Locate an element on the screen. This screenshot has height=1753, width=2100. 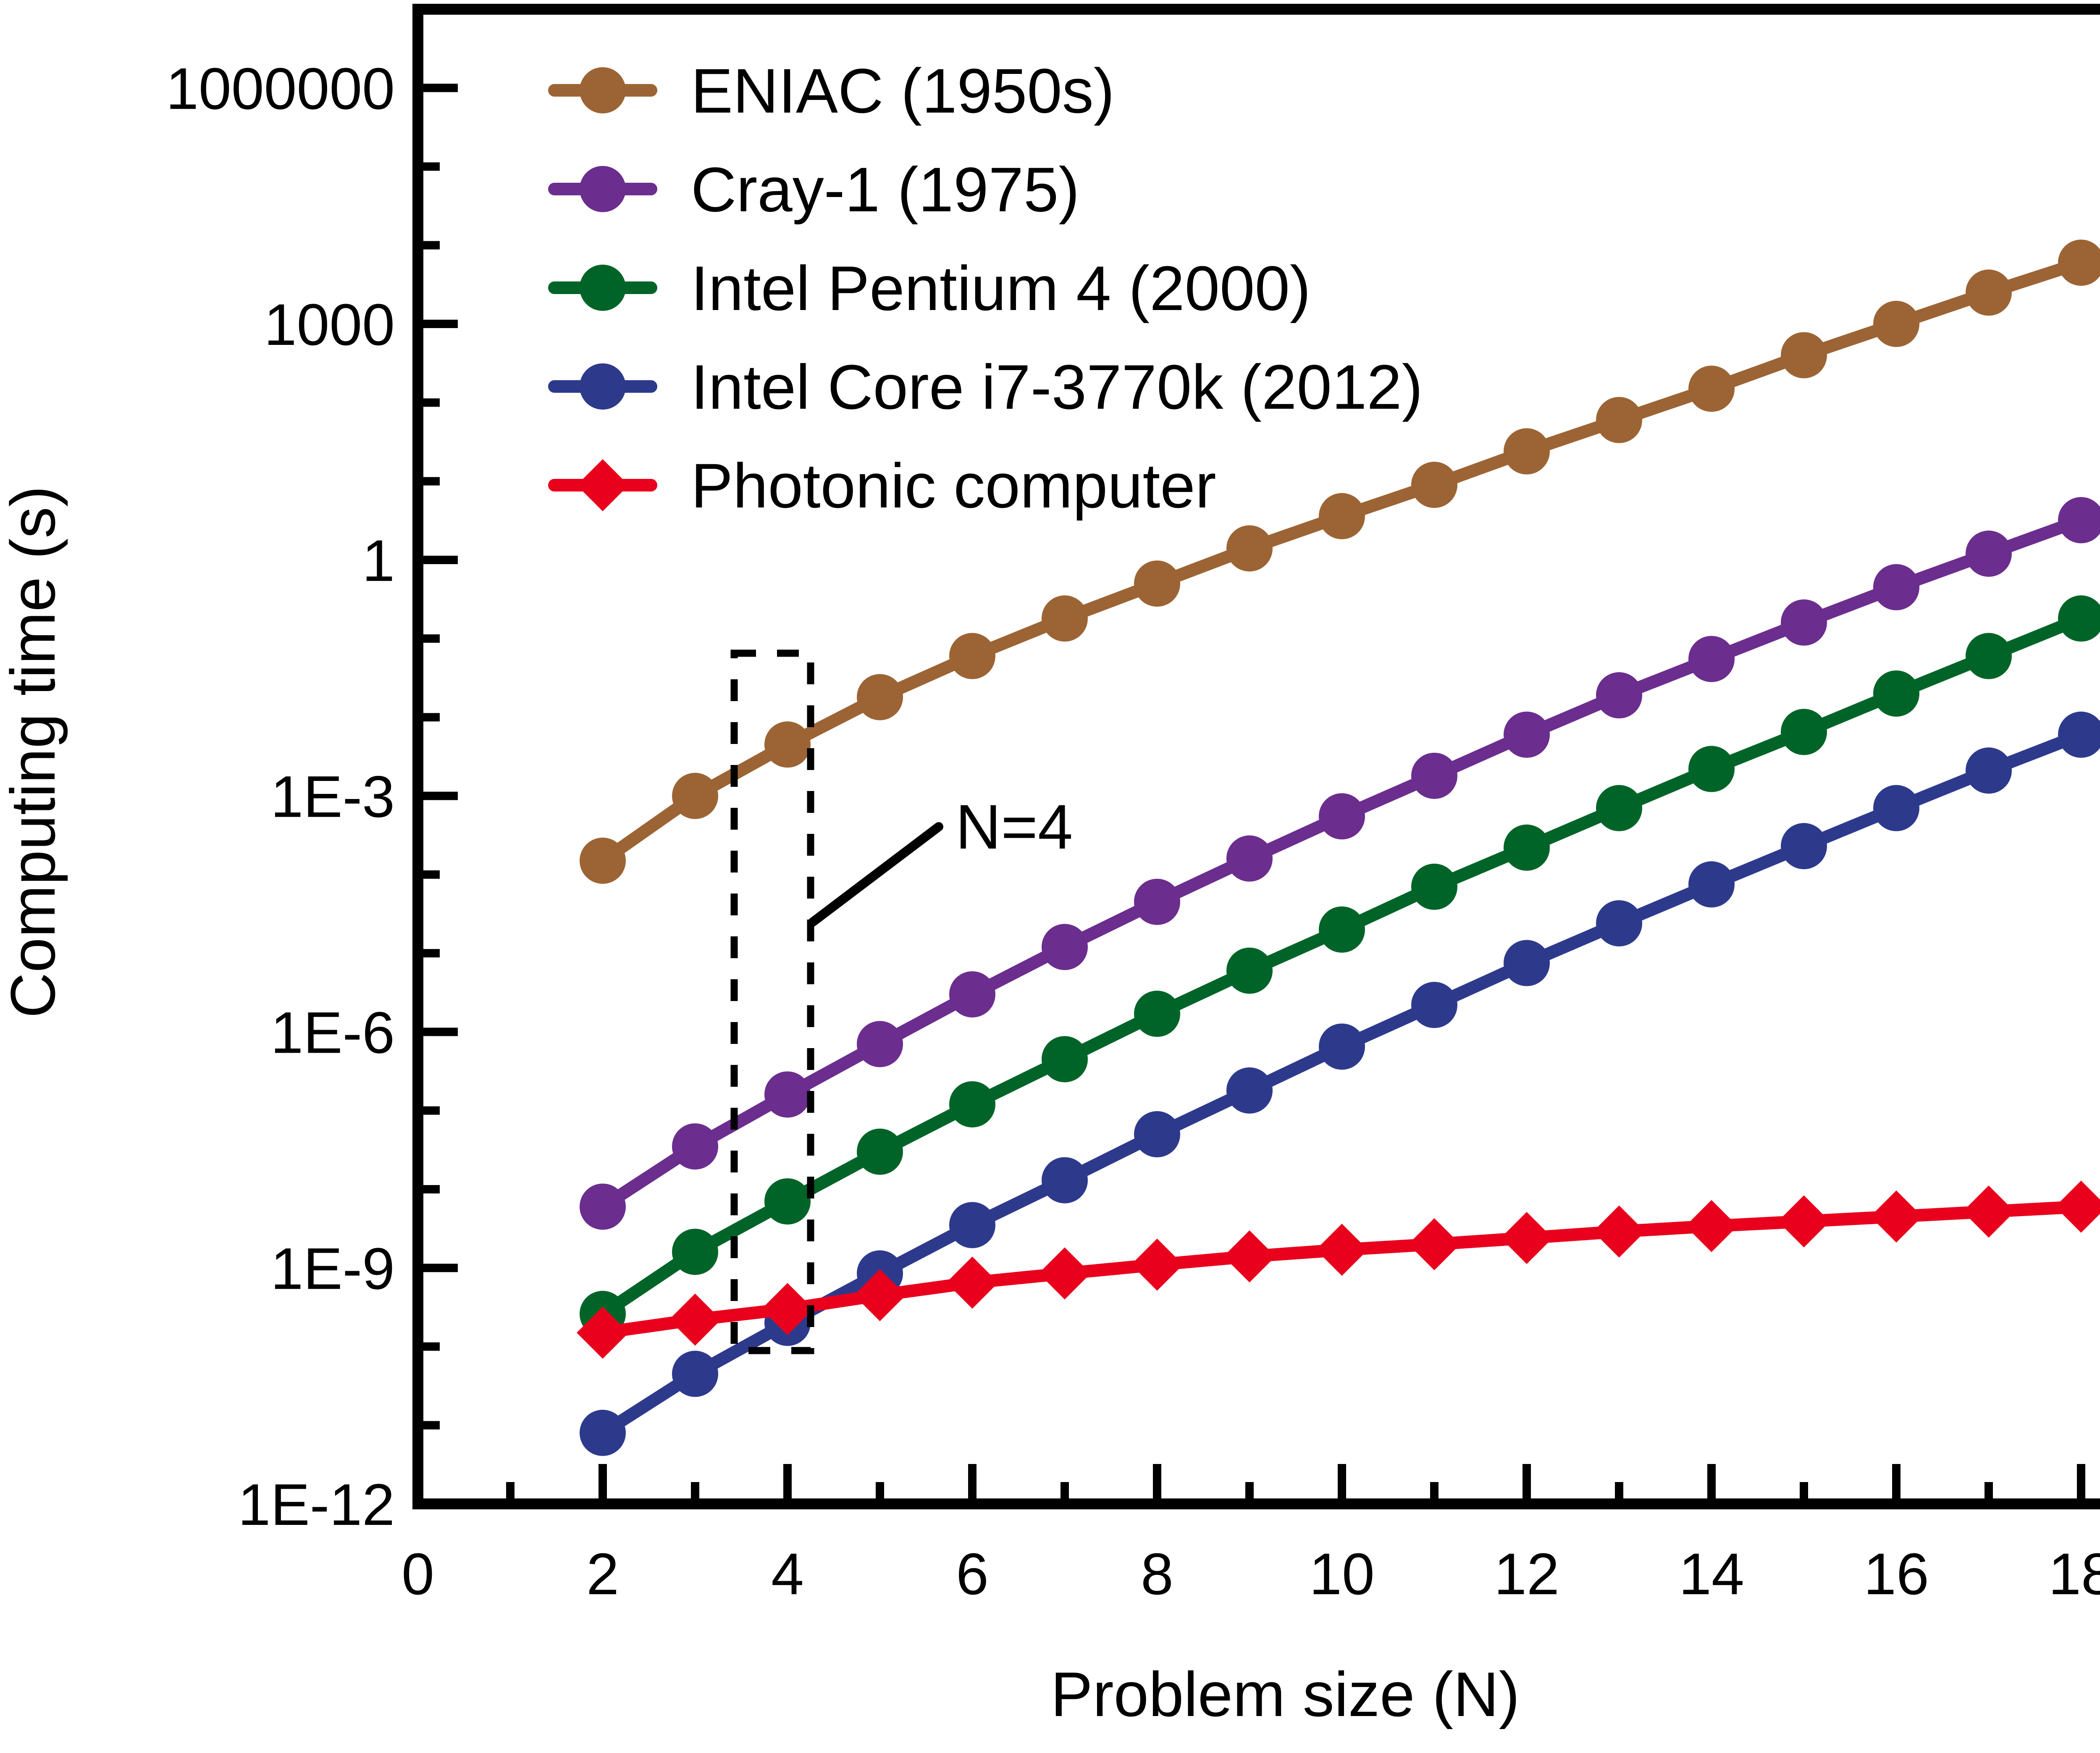
x-tick-label: 0 is located at coordinates (418, 1574).